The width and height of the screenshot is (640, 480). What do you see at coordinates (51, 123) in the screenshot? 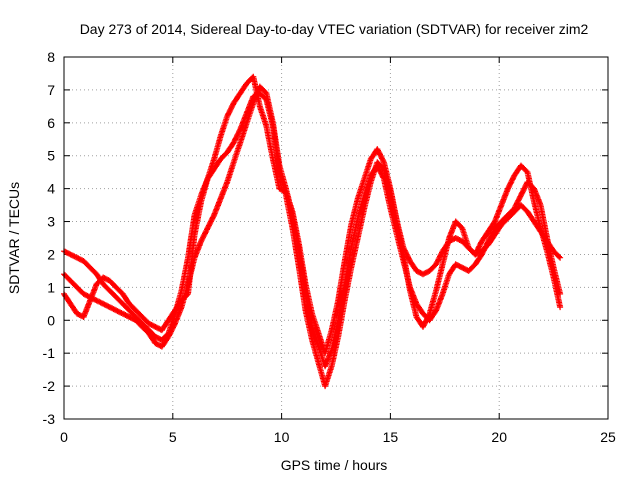
I see `y-tick-label: 6` at bounding box center [51, 123].